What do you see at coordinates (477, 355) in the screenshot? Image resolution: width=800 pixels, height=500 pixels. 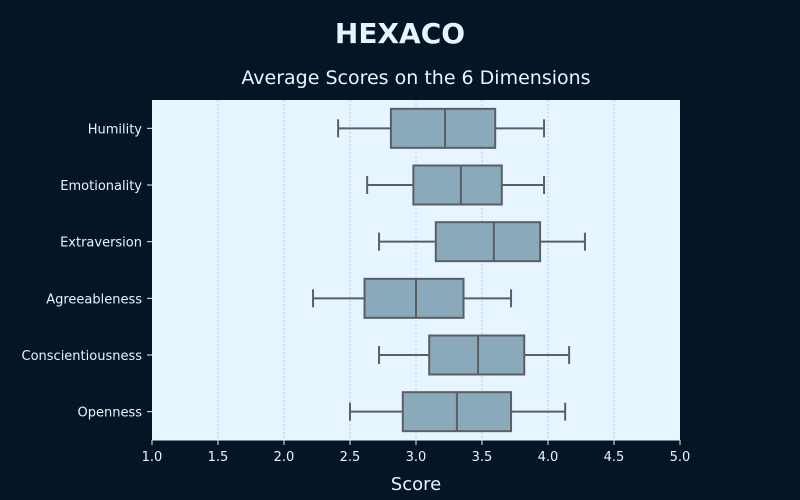 I see `iqr-box-conscientiousness` at bounding box center [477, 355].